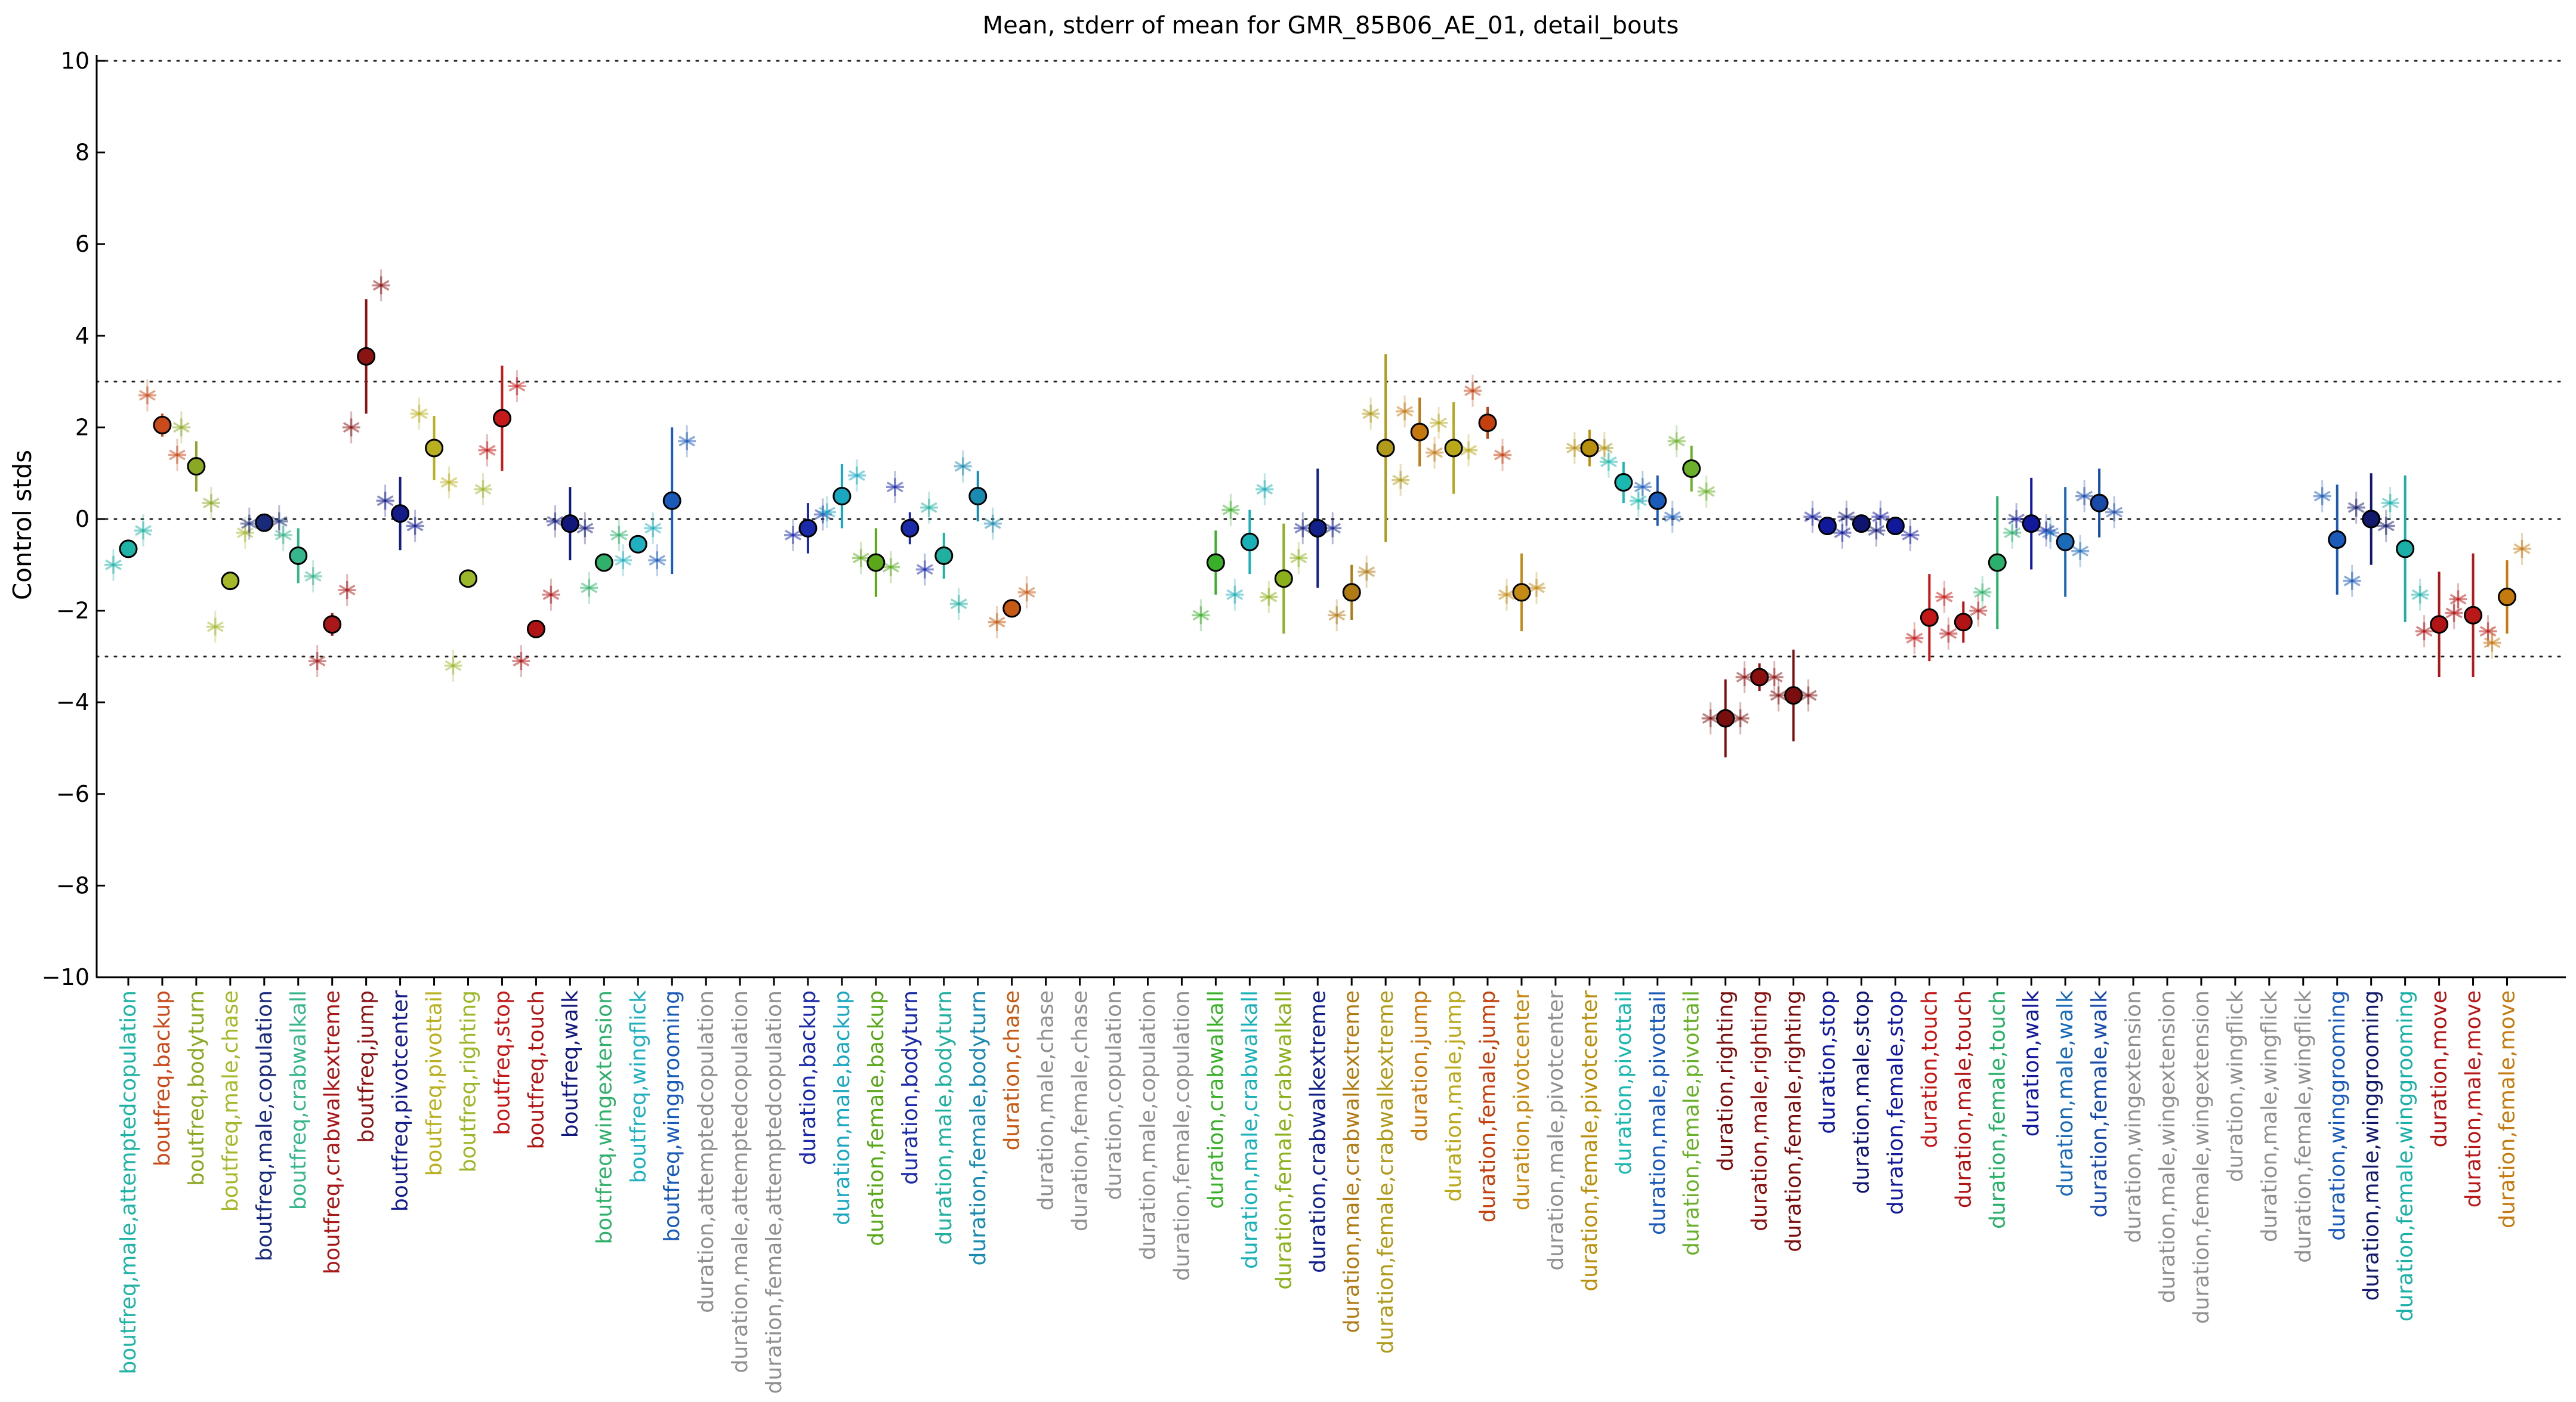  What do you see at coordinates (401, 1101) in the screenshot?
I see `category-label: boutfreq,pivotcenter` at bounding box center [401, 1101].